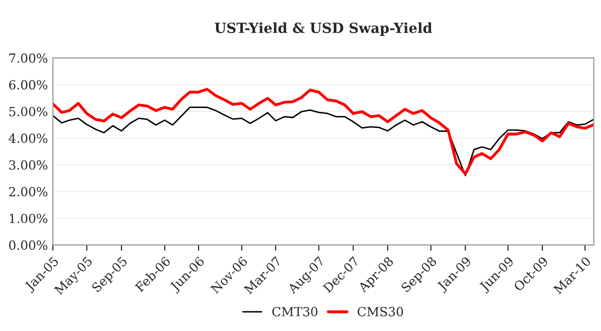 Image resolution: width=601 pixels, height=331 pixels. What do you see at coordinates (28, 138) in the screenshot?
I see `y-tick-label: 4.00%` at bounding box center [28, 138].